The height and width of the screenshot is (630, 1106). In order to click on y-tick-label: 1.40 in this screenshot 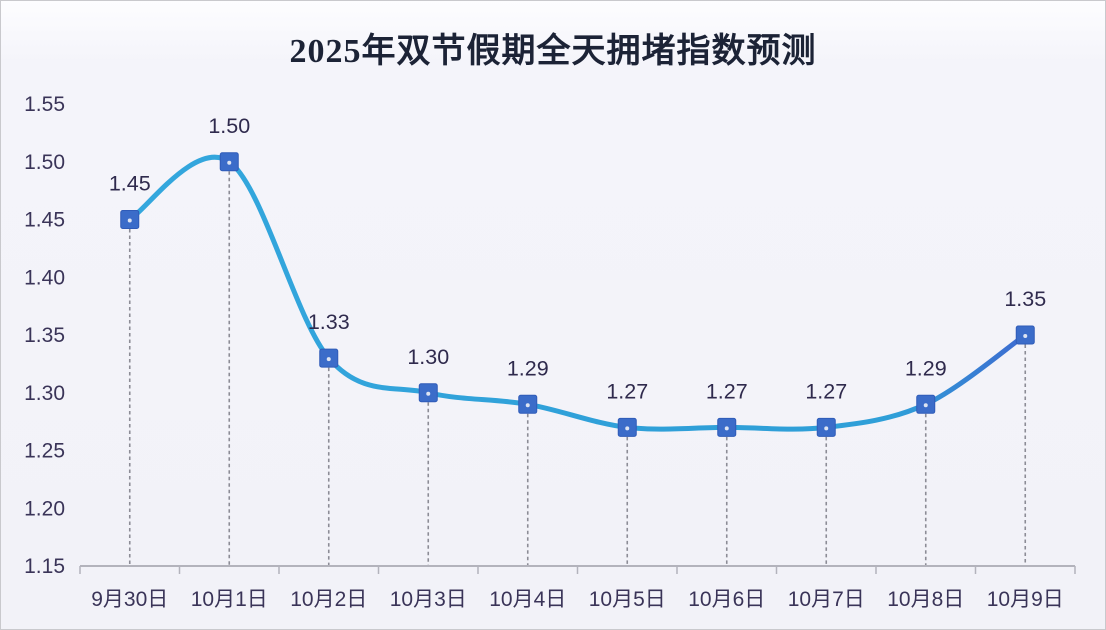, I will do `click(44, 277)`.